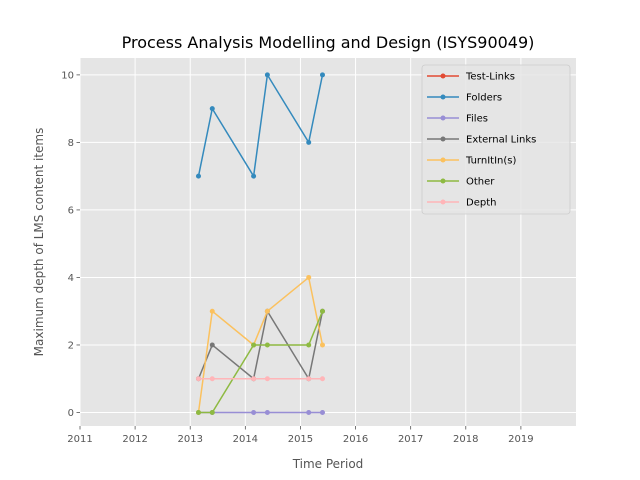 Image resolution: width=640 pixels, height=480 pixels. I want to click on legend-item: Test-Links, so click(471, 77).